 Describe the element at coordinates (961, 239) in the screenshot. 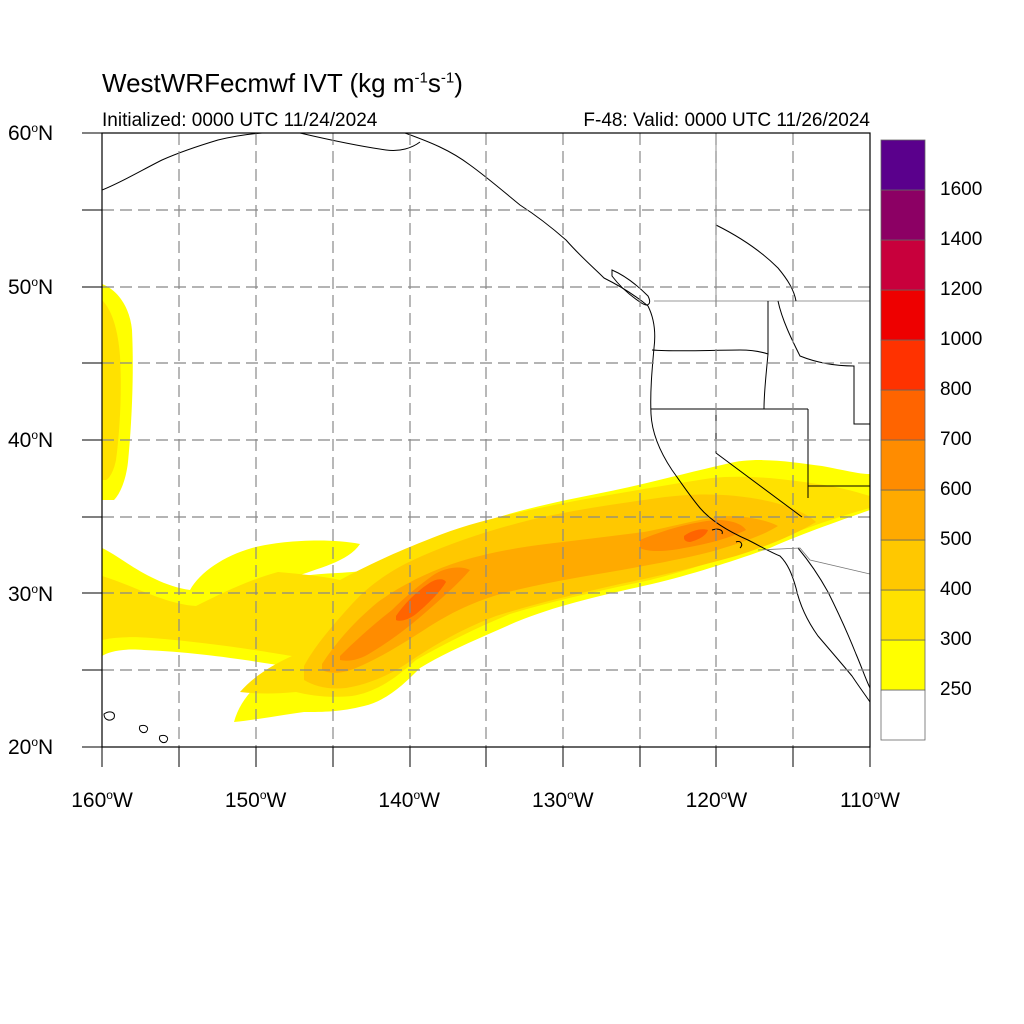

I see `colorbar-label-1400: 1400` at that location.